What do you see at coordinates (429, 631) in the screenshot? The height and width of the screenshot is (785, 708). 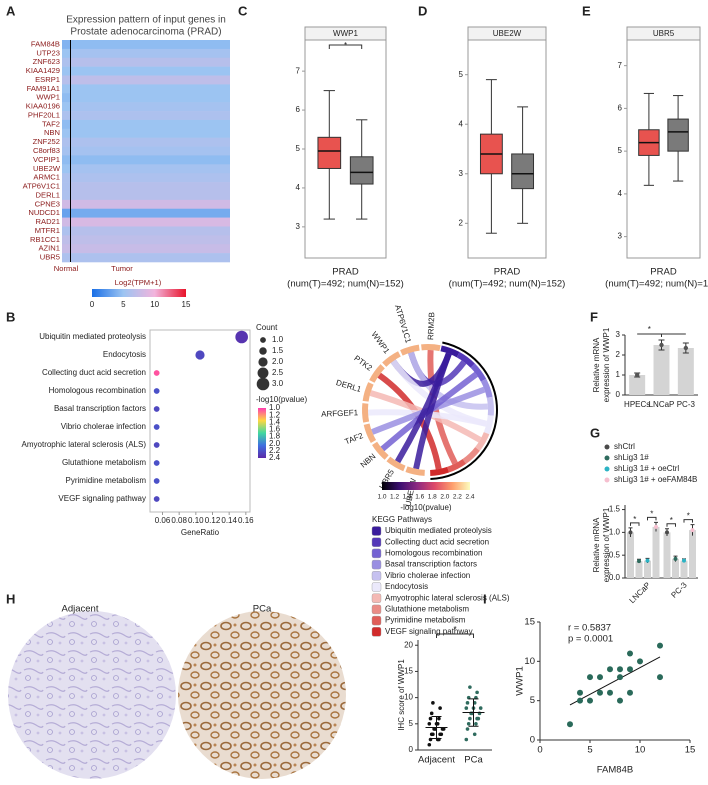 I see `legend-label: VEGF signaling pathway` at bounding box center [429, 631].